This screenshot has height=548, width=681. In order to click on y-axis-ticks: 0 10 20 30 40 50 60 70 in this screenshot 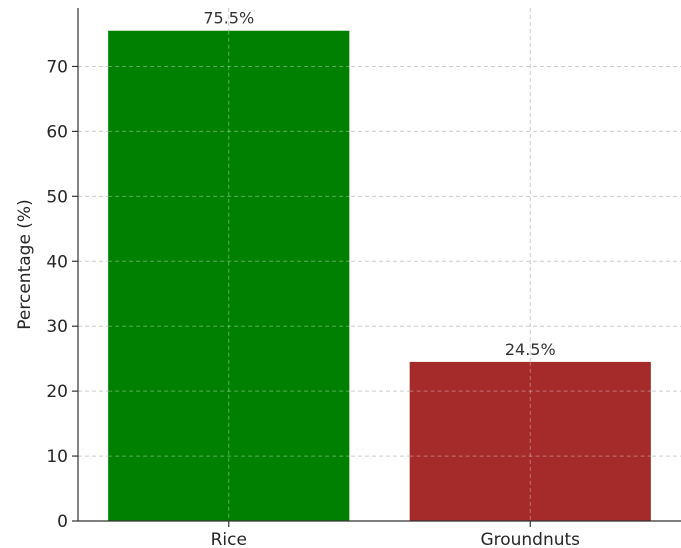, I will do `click(62, 294)`.